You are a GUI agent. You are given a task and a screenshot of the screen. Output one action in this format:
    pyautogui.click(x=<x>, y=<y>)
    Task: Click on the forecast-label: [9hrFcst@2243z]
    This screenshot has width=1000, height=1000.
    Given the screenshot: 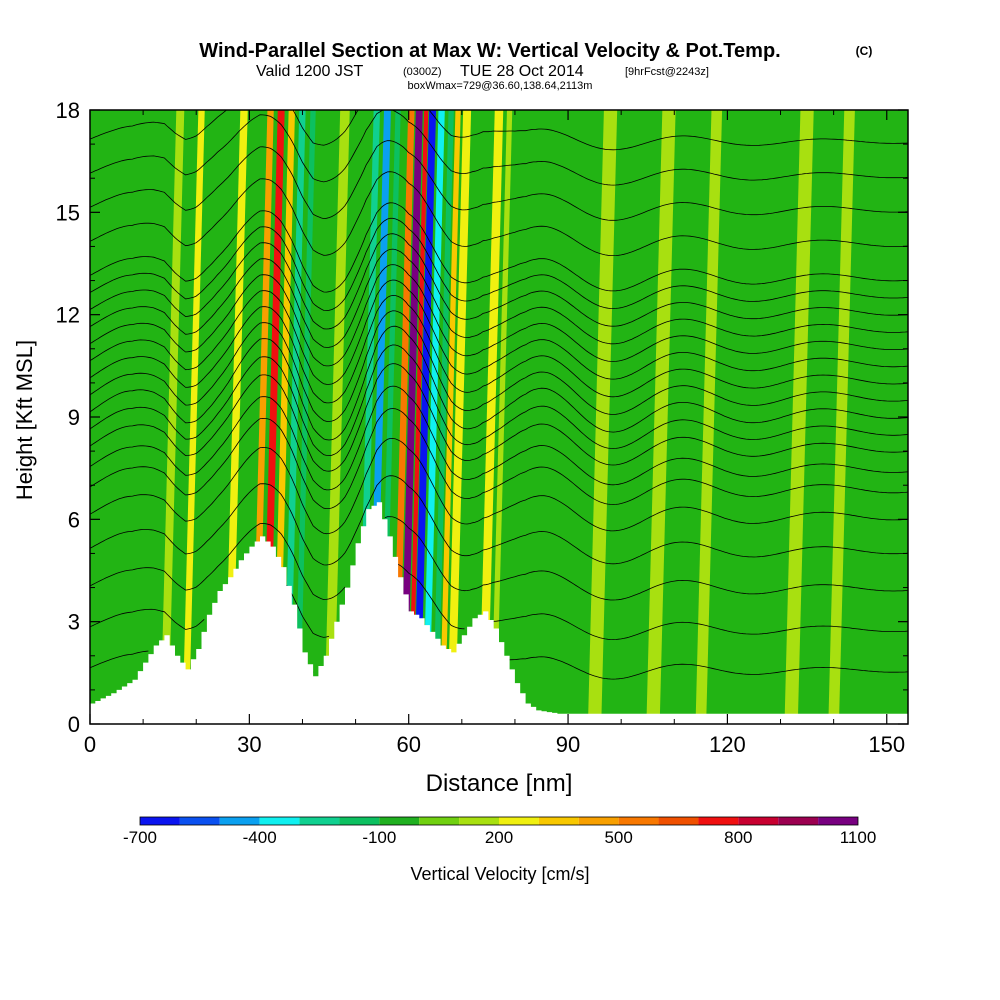 What is the action you would take?
    pyautogui.click(x=667, y=72)
    